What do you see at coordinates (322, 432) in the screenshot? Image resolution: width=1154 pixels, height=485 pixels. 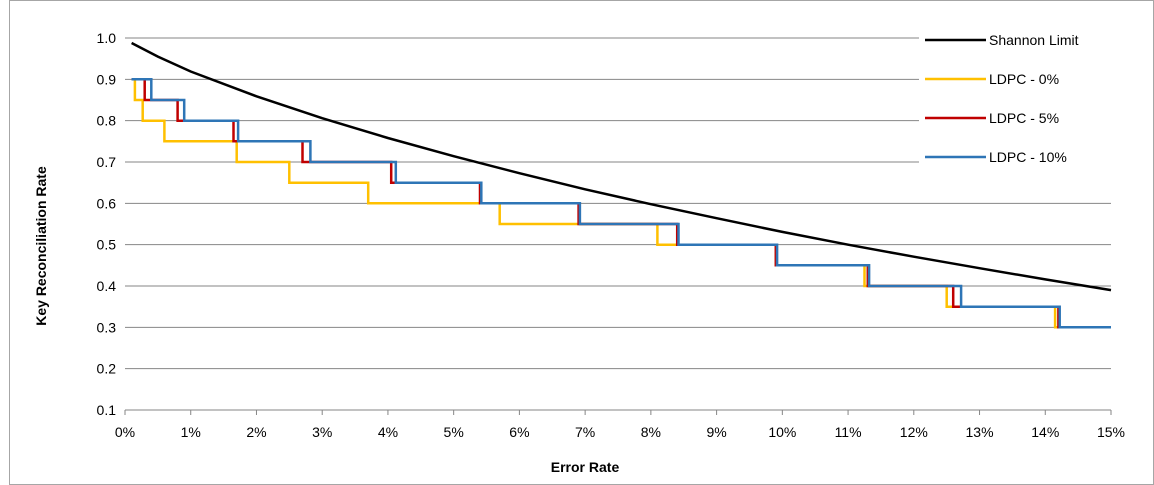 I see `x-tick-label: 3%` at bounding box center [322, 432].